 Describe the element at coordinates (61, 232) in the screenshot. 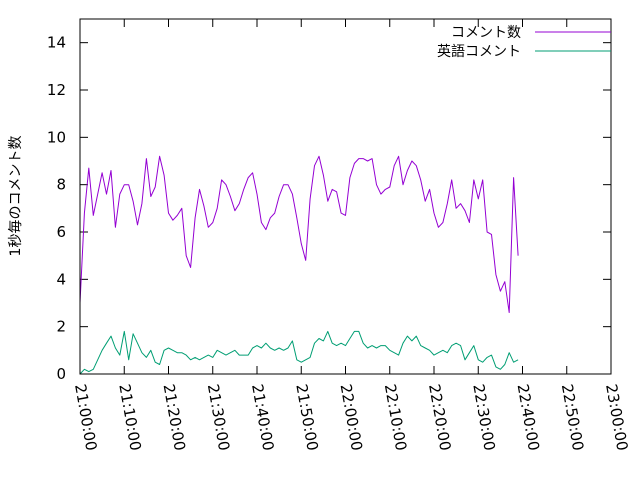

I see `y-tick-label: 6` at that location.